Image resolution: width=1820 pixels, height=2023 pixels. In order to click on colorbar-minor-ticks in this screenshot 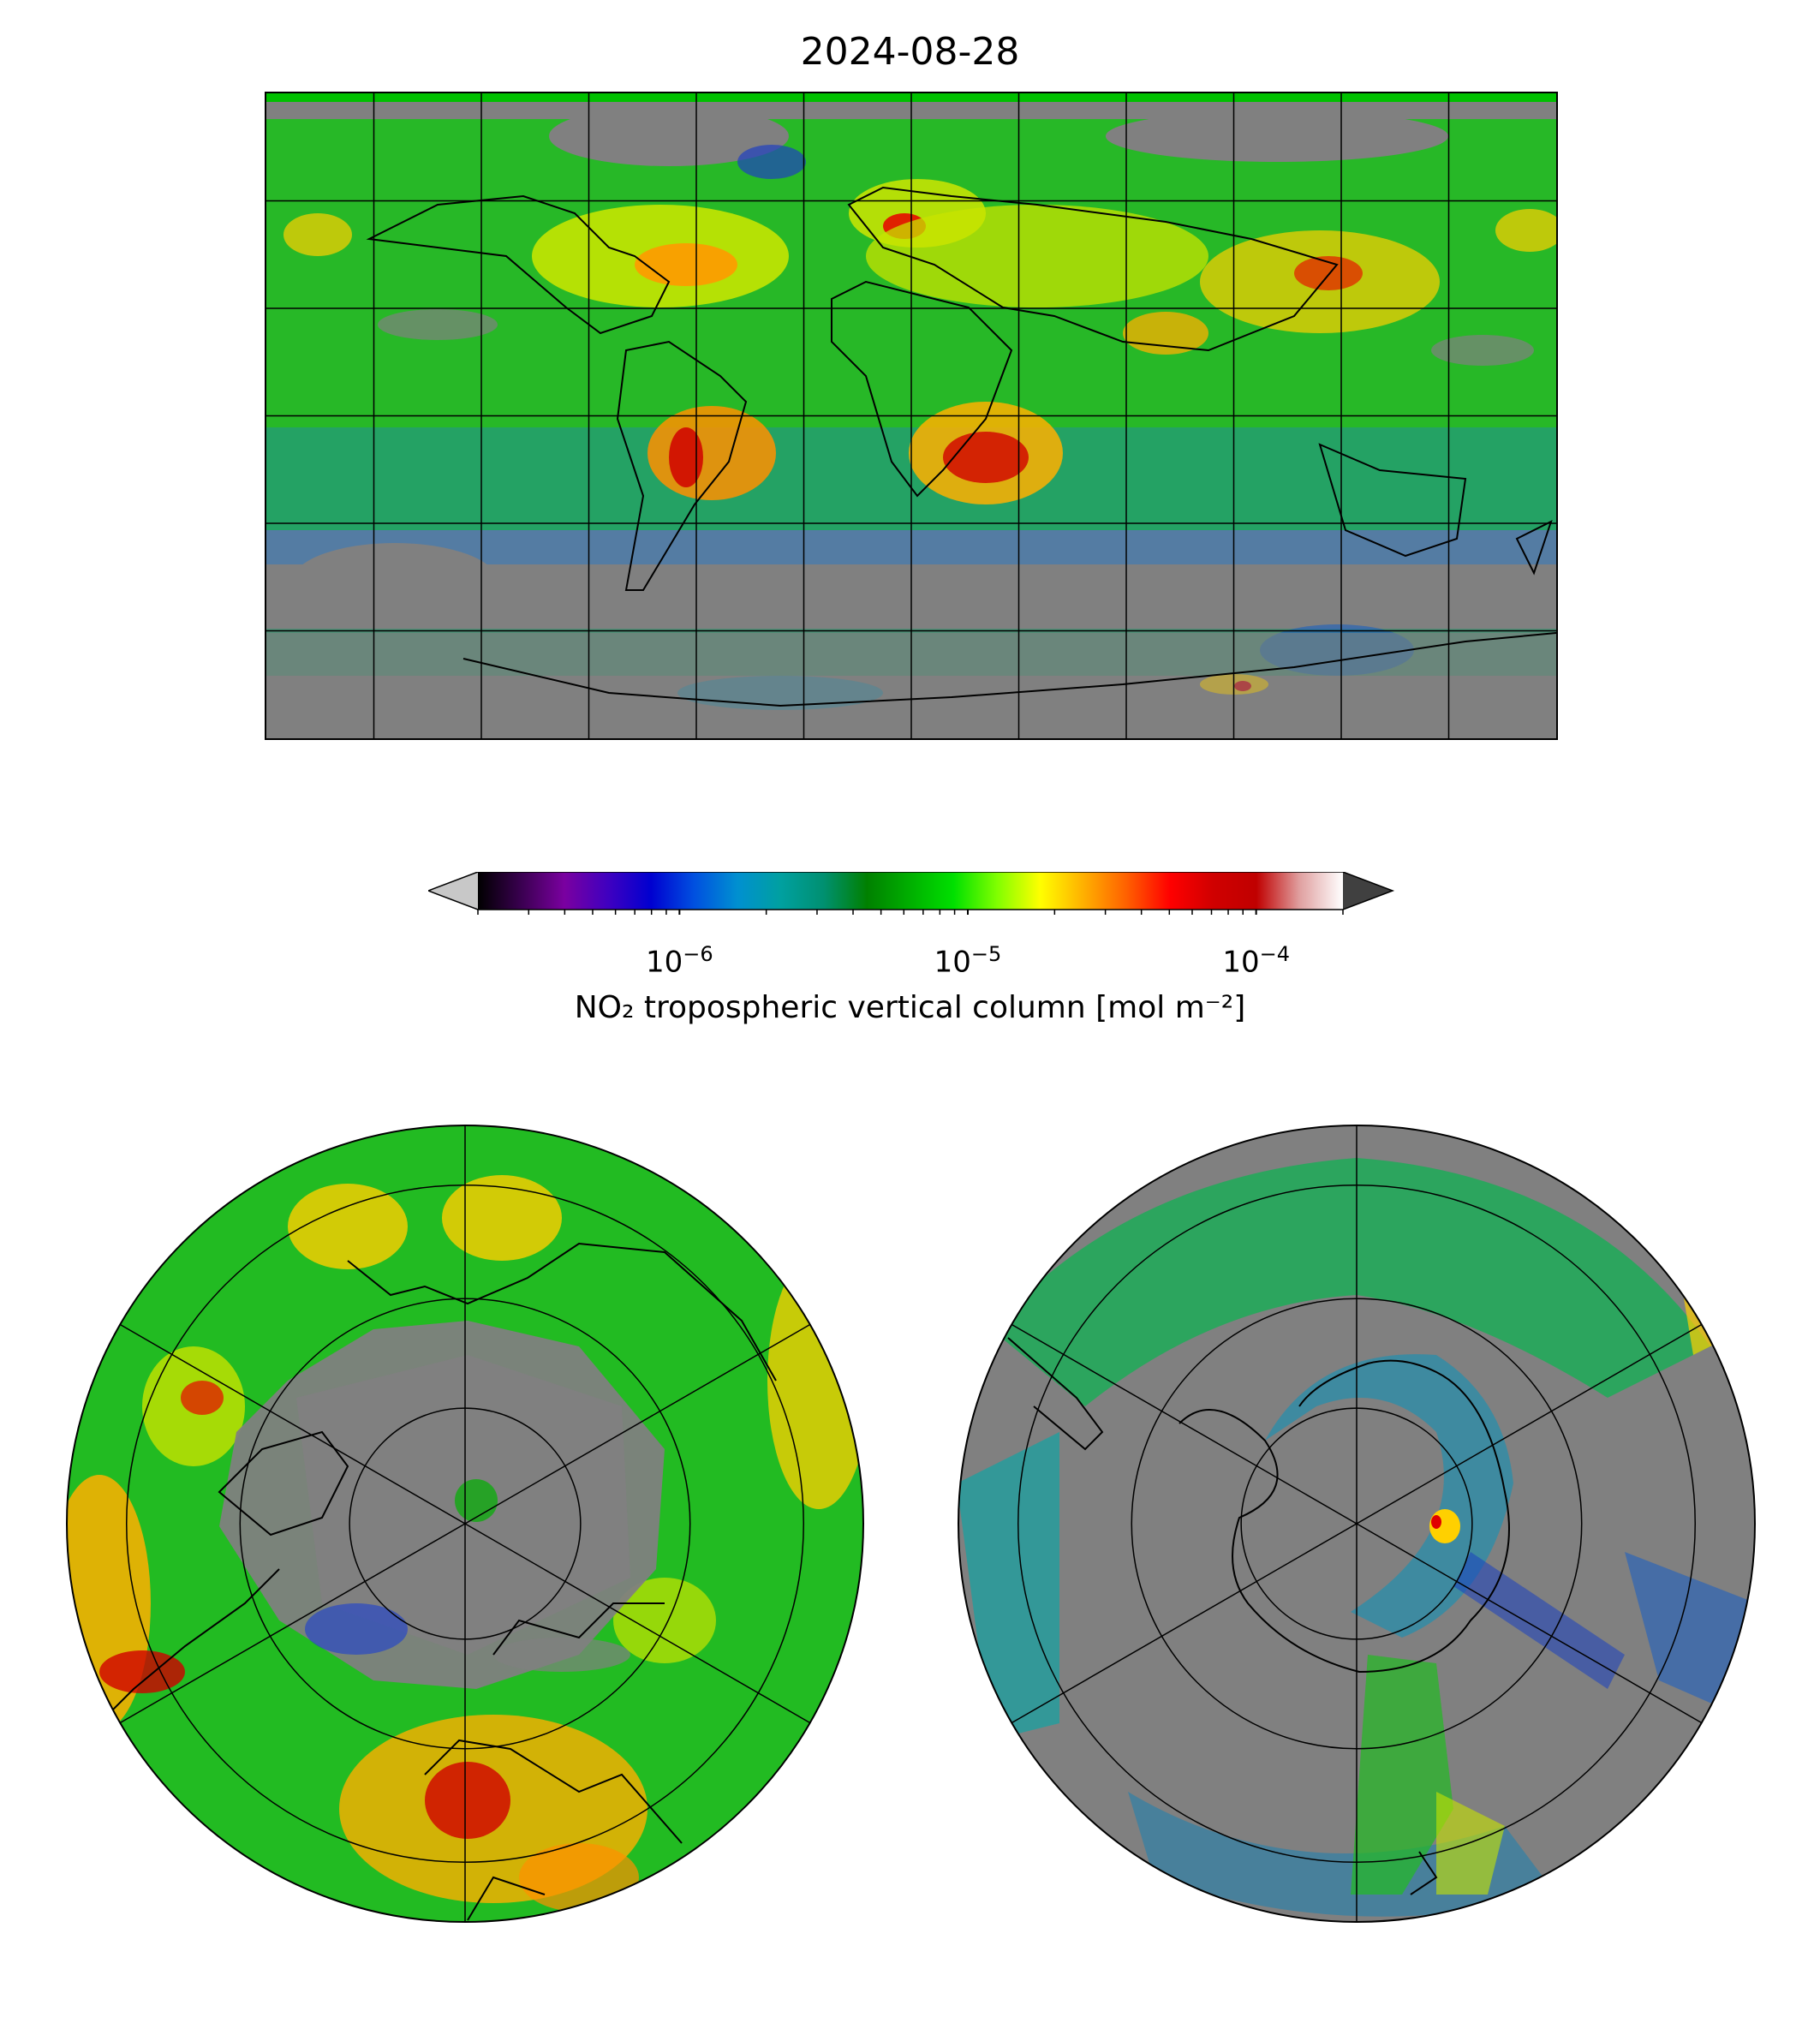, I will do `click(911, 912)`.